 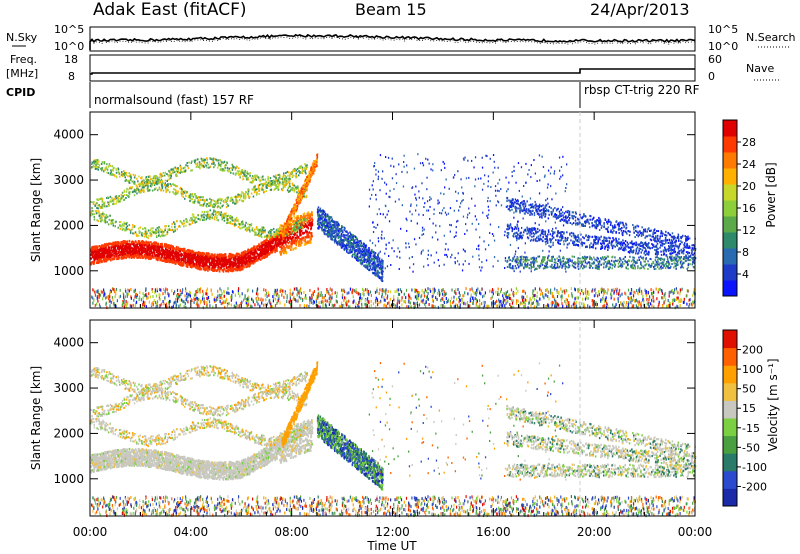 What do you see at coordinates (723, 29) in the screenshot?
I see `nsky-right-tick-top: 10^5` at bounding box center [723, 29].